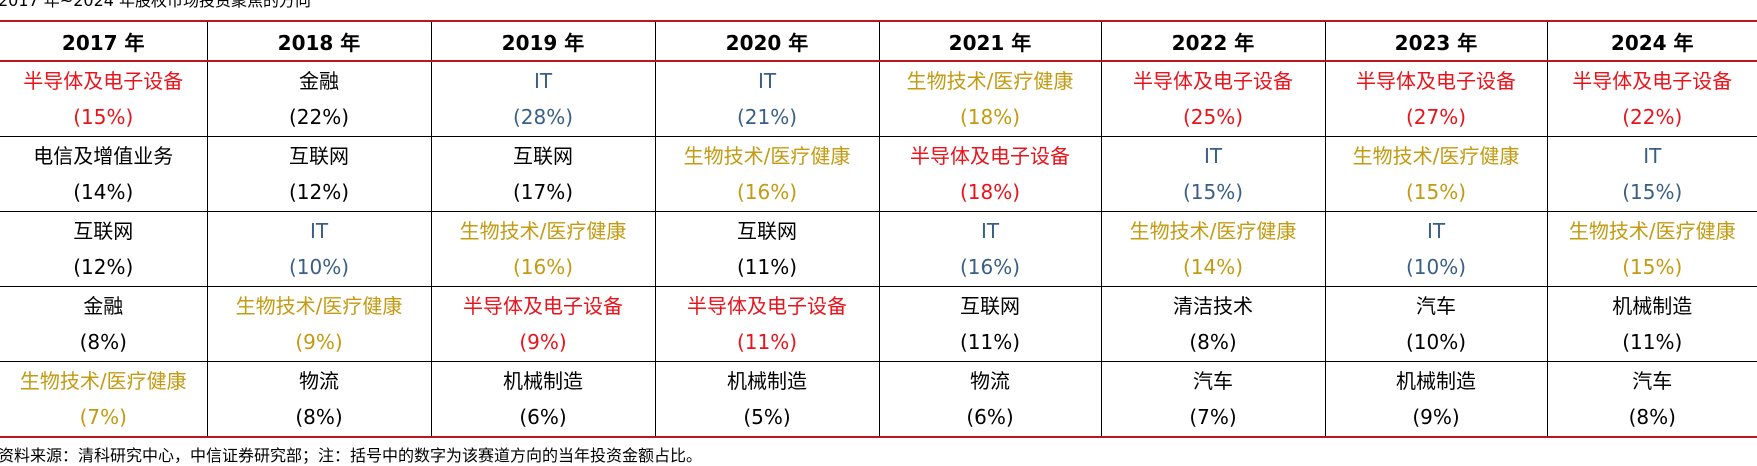  I want to click on table-cell: IT(28%), so click(543, 99).